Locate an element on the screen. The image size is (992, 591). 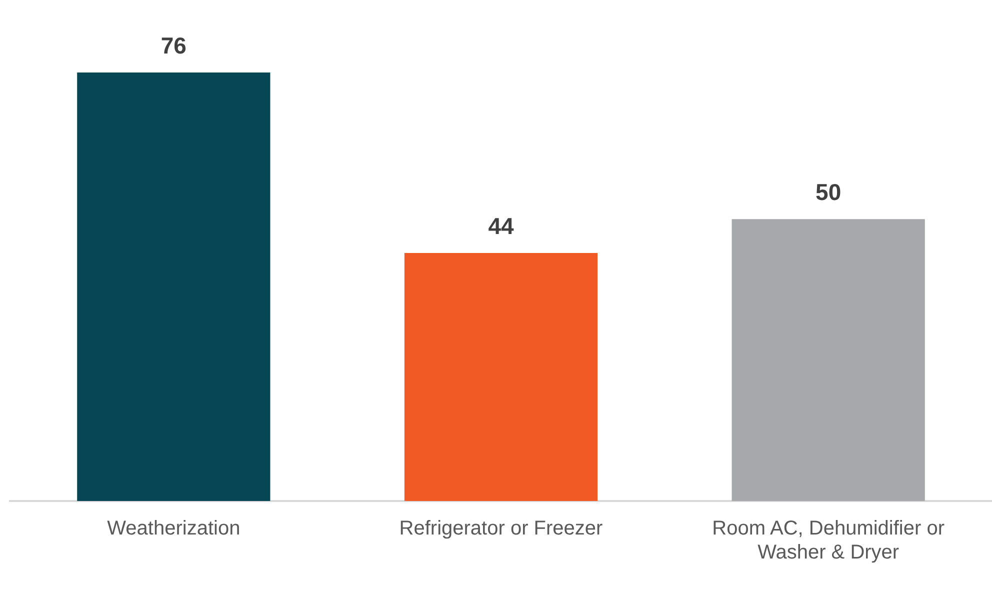
data-label: 76 is located at coordinates (173, 45).